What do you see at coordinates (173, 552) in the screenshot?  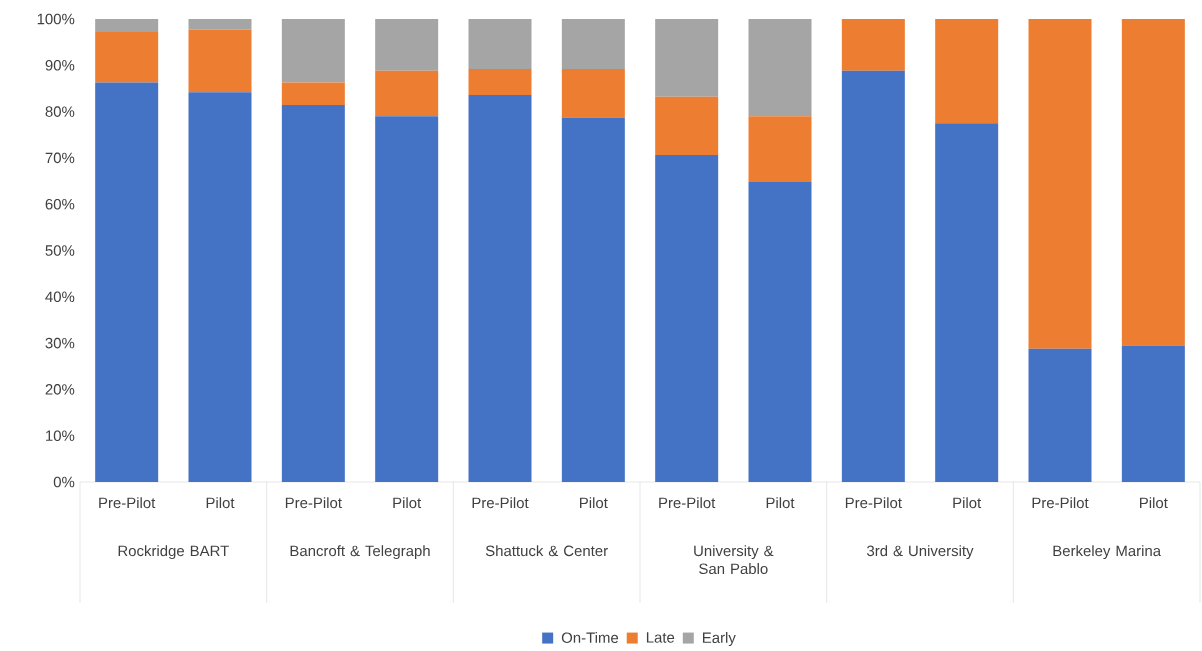 I see `text: Rockridge BART` at bounding box center [173, 552].